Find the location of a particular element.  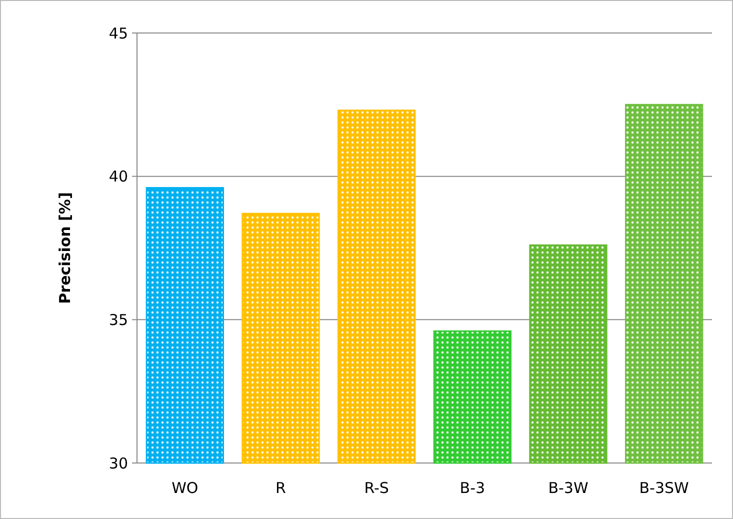

y-axis-title: Precision [%] is located at coordinates (65, 248).